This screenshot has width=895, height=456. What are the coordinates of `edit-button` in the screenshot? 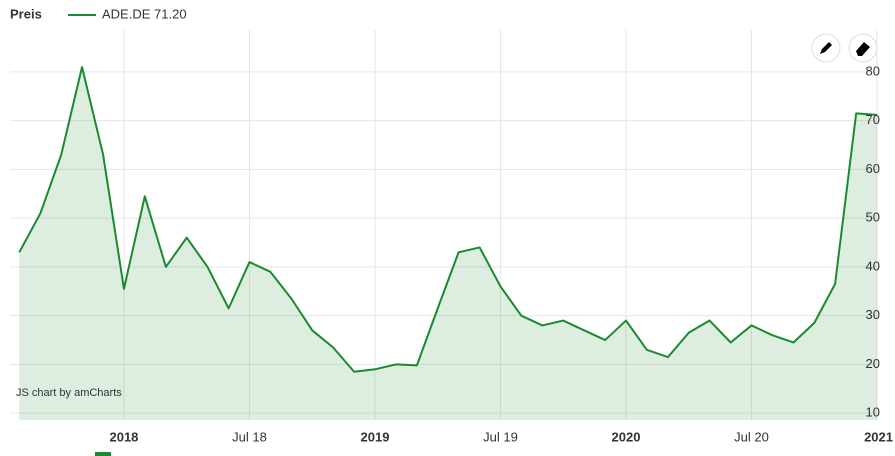 It's located at (826, 48).